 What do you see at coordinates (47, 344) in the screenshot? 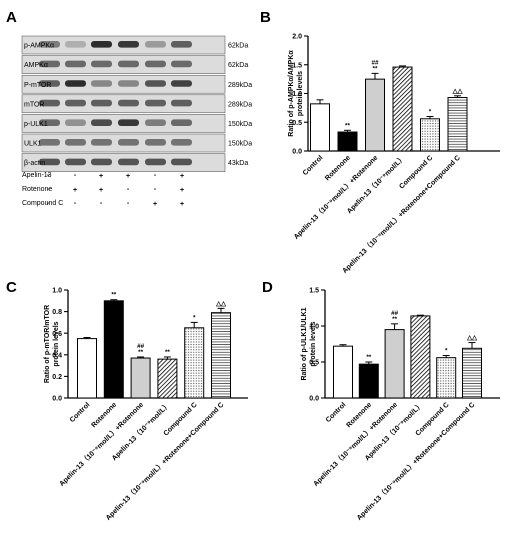
I see `y-axis-label: Ratio of p-mTOR/mTOR` at bounding box center [47, 344].